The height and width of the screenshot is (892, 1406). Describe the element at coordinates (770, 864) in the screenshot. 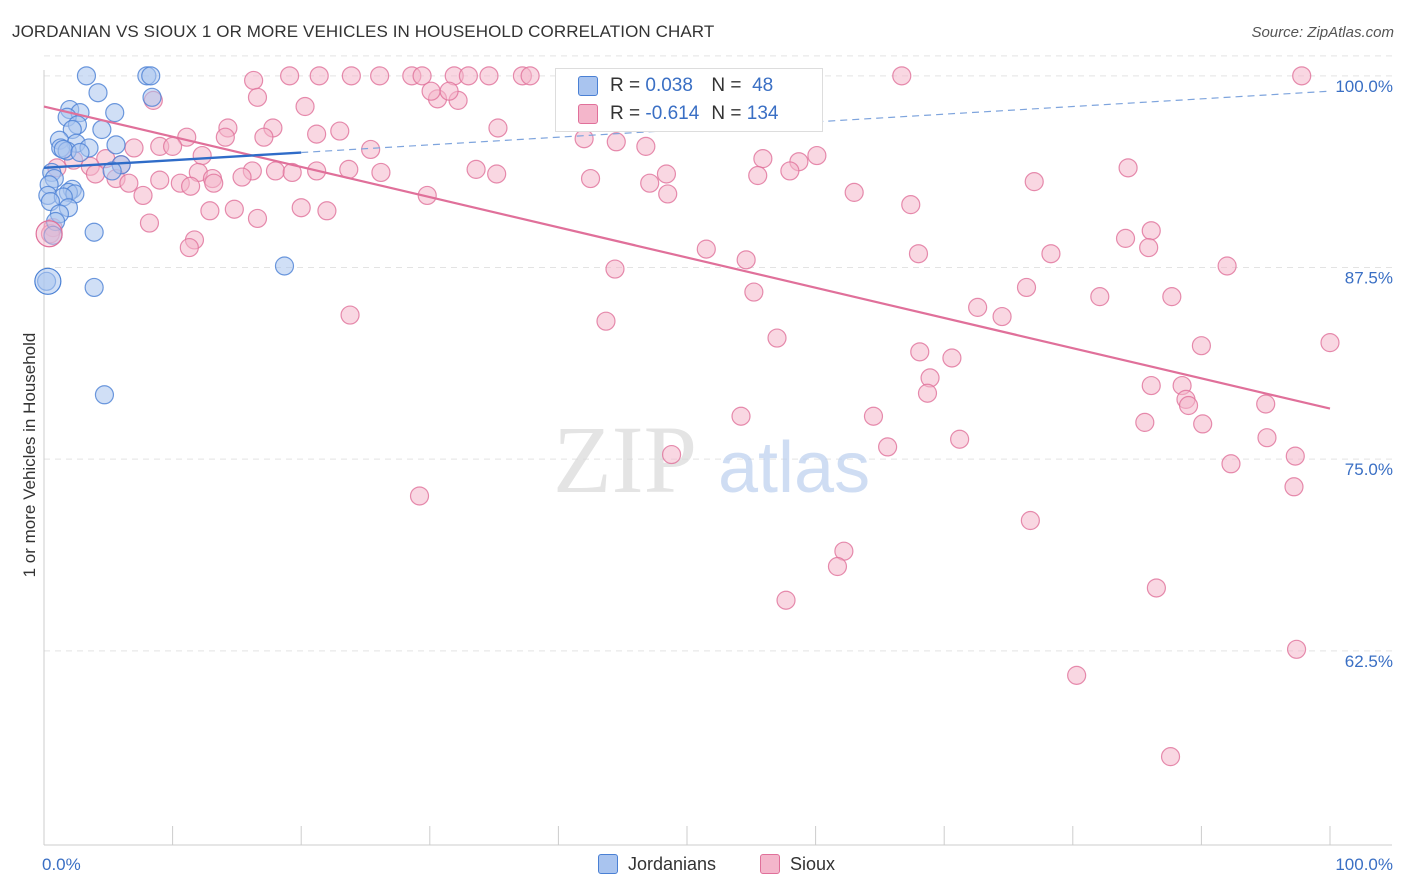

I see `sioux-legend-swatch` at that location.